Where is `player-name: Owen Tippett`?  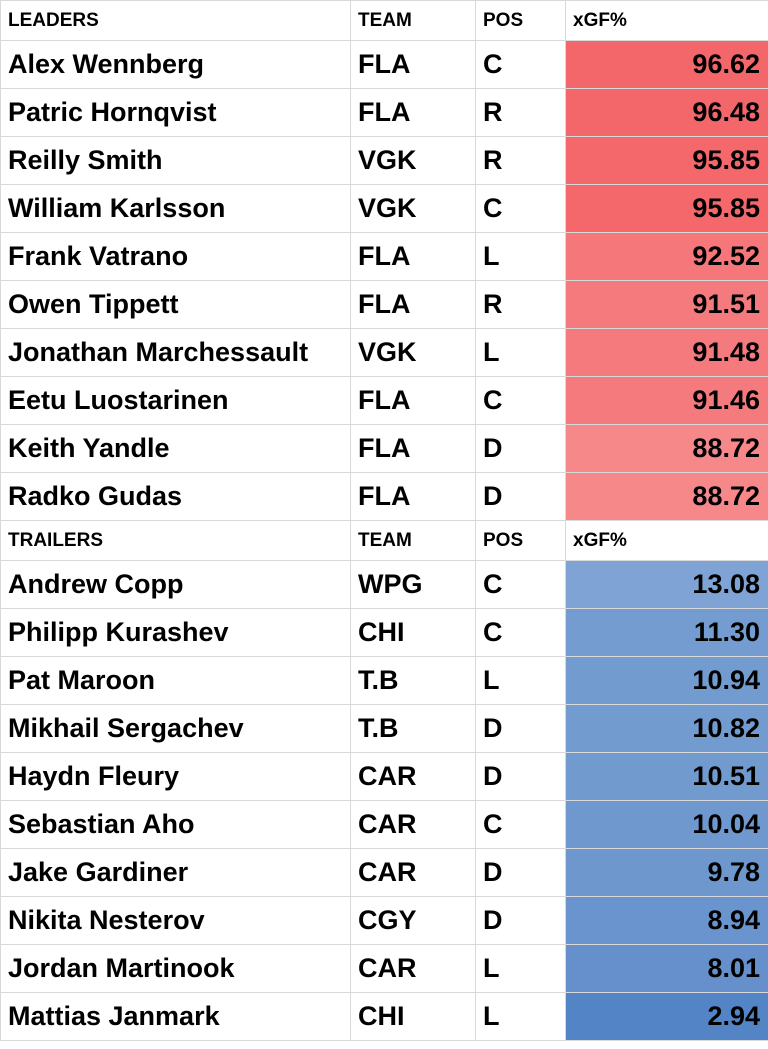 player-name: Owen Tippett is located at coordinates (175, 304).